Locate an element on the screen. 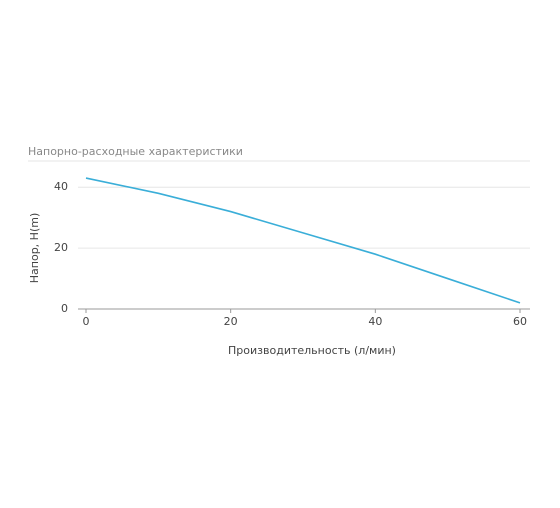 Image resolution: width=560 pixels, height=508 pixels. y-tick-label: 0 is located at coordinates (64, 308).